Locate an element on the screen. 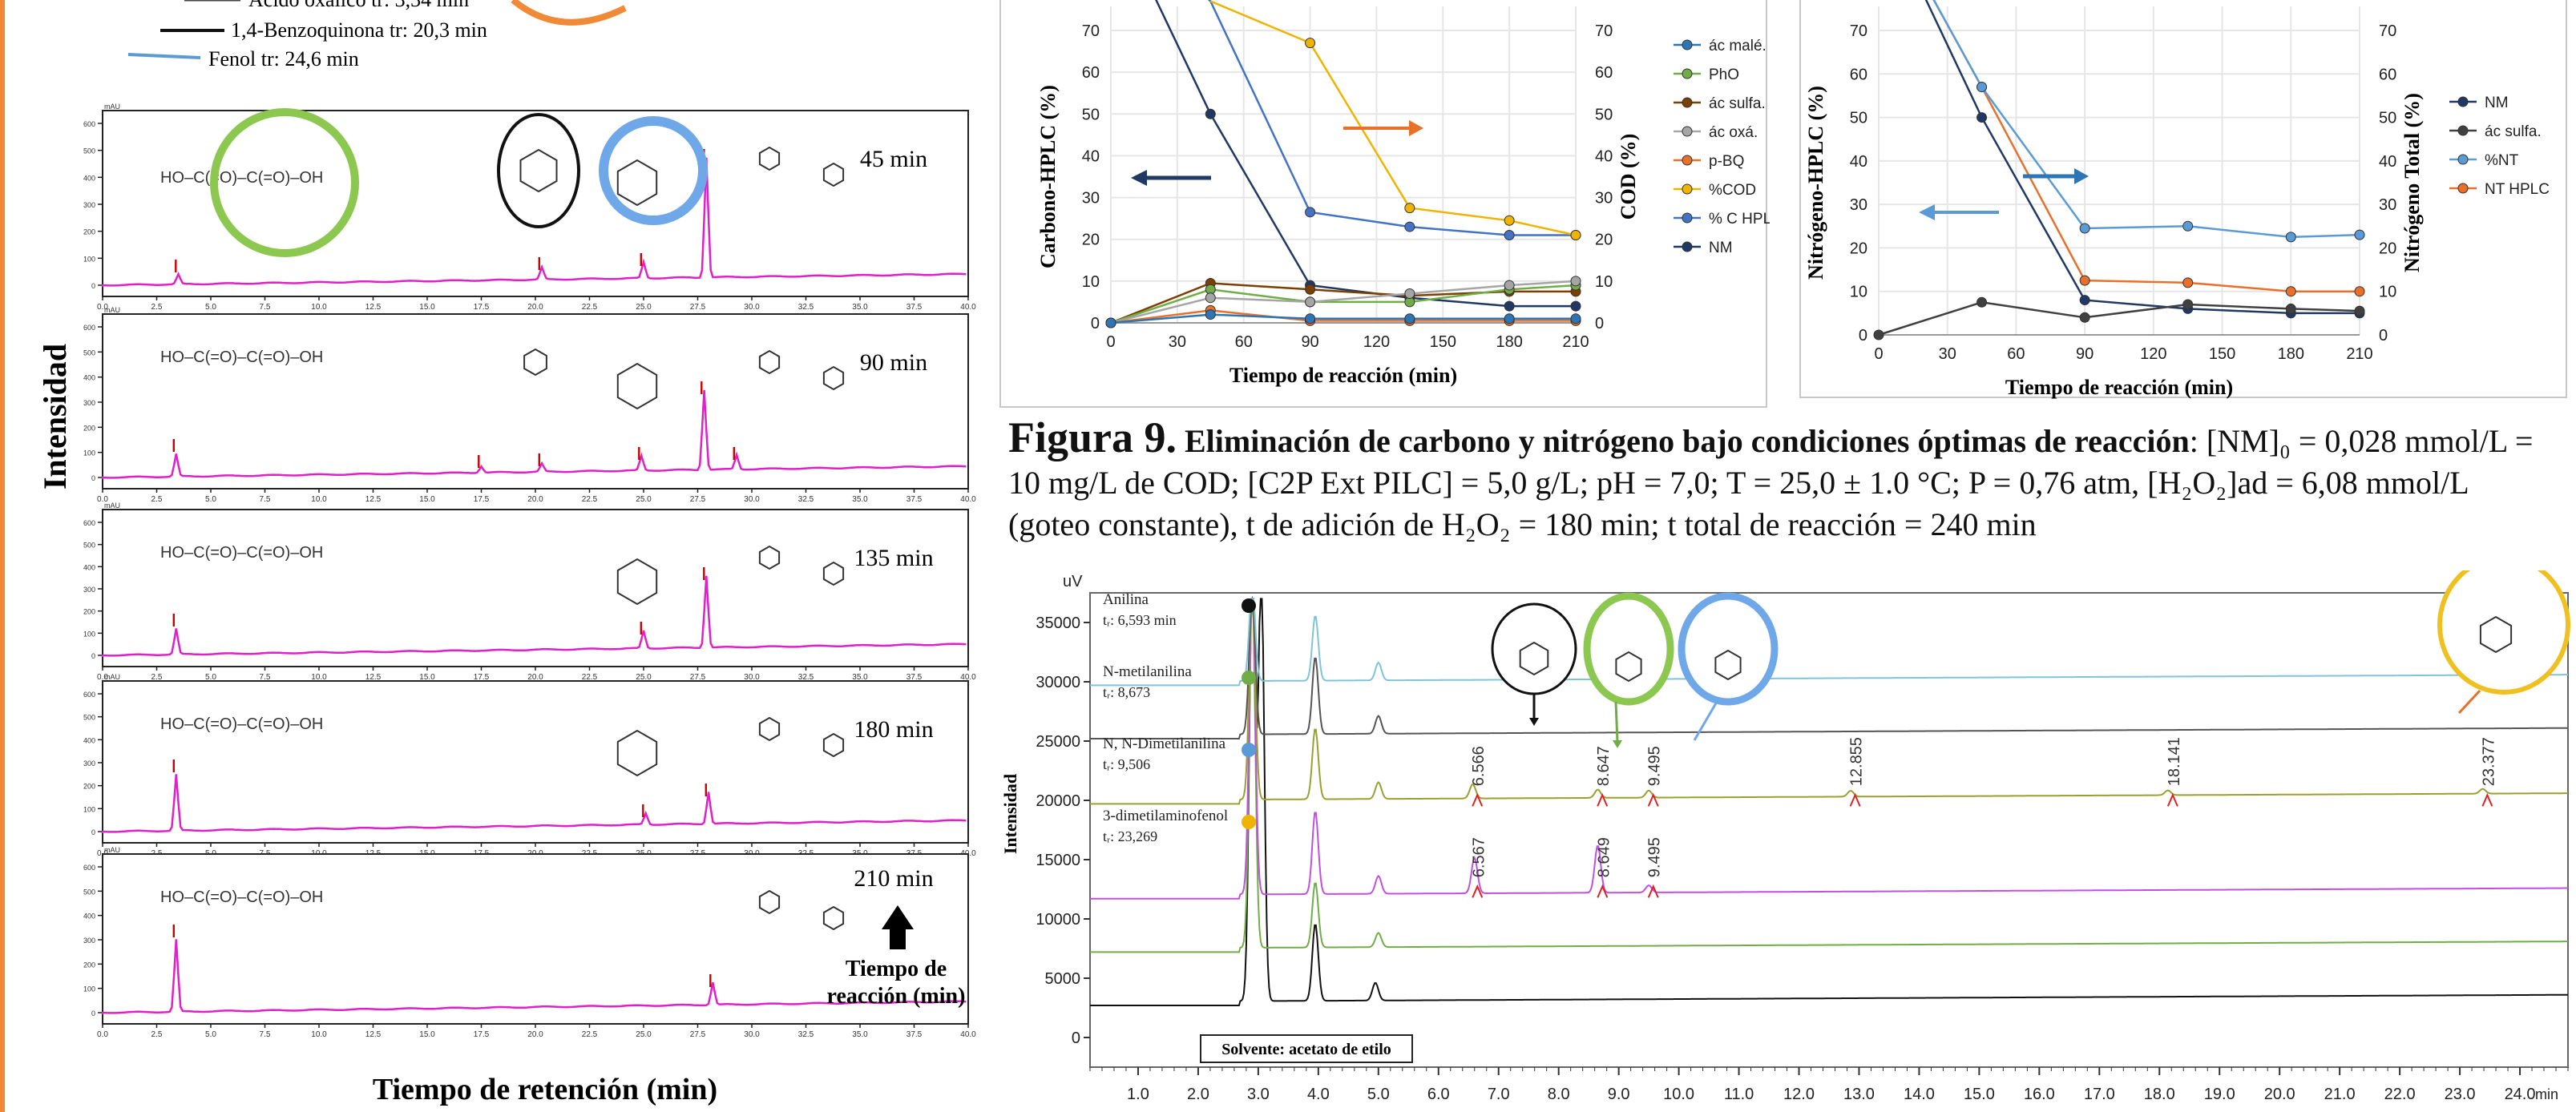  reaction-time-label: 180 min is located at coordinates (894, 729).